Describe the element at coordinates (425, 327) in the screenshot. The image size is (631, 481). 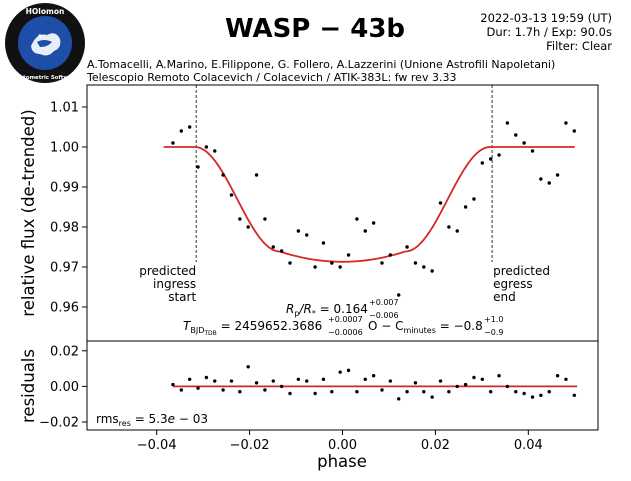
I see `svg-text: O − Cminutes = −0.8` at that location.